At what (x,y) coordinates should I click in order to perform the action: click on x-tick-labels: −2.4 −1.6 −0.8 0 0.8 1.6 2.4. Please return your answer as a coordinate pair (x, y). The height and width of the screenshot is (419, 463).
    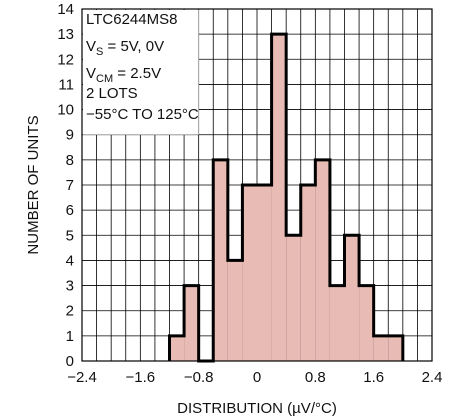
    Looking at the image, I should click on (254, 377).